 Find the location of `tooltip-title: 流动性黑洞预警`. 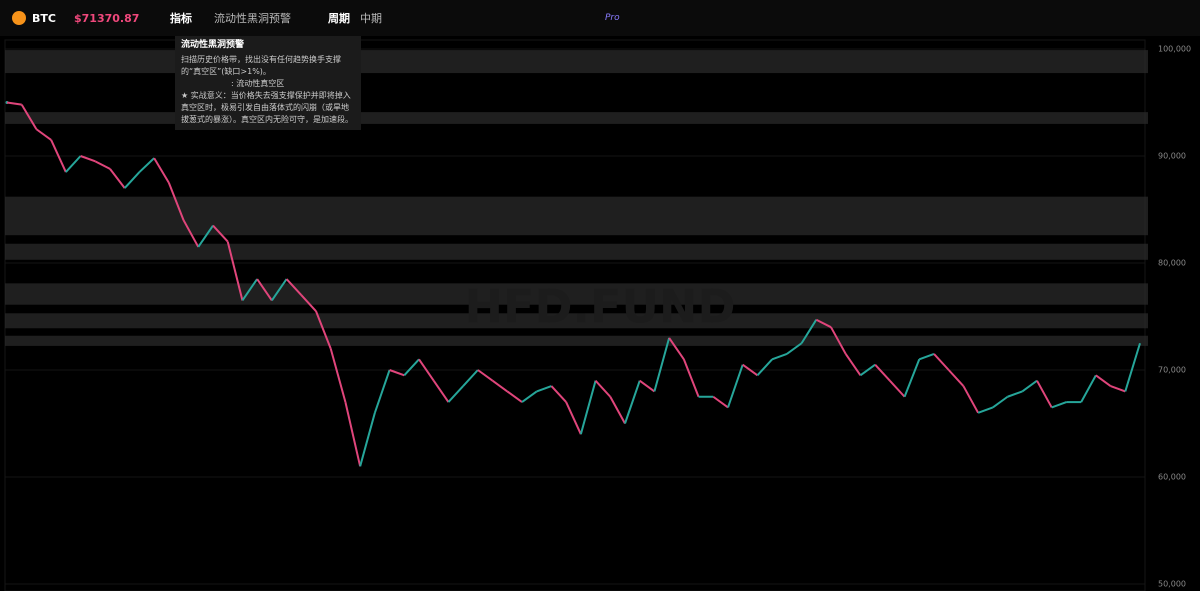

tooltip-title: 流动性黑洞预警 is located at coordinates (213, 45).